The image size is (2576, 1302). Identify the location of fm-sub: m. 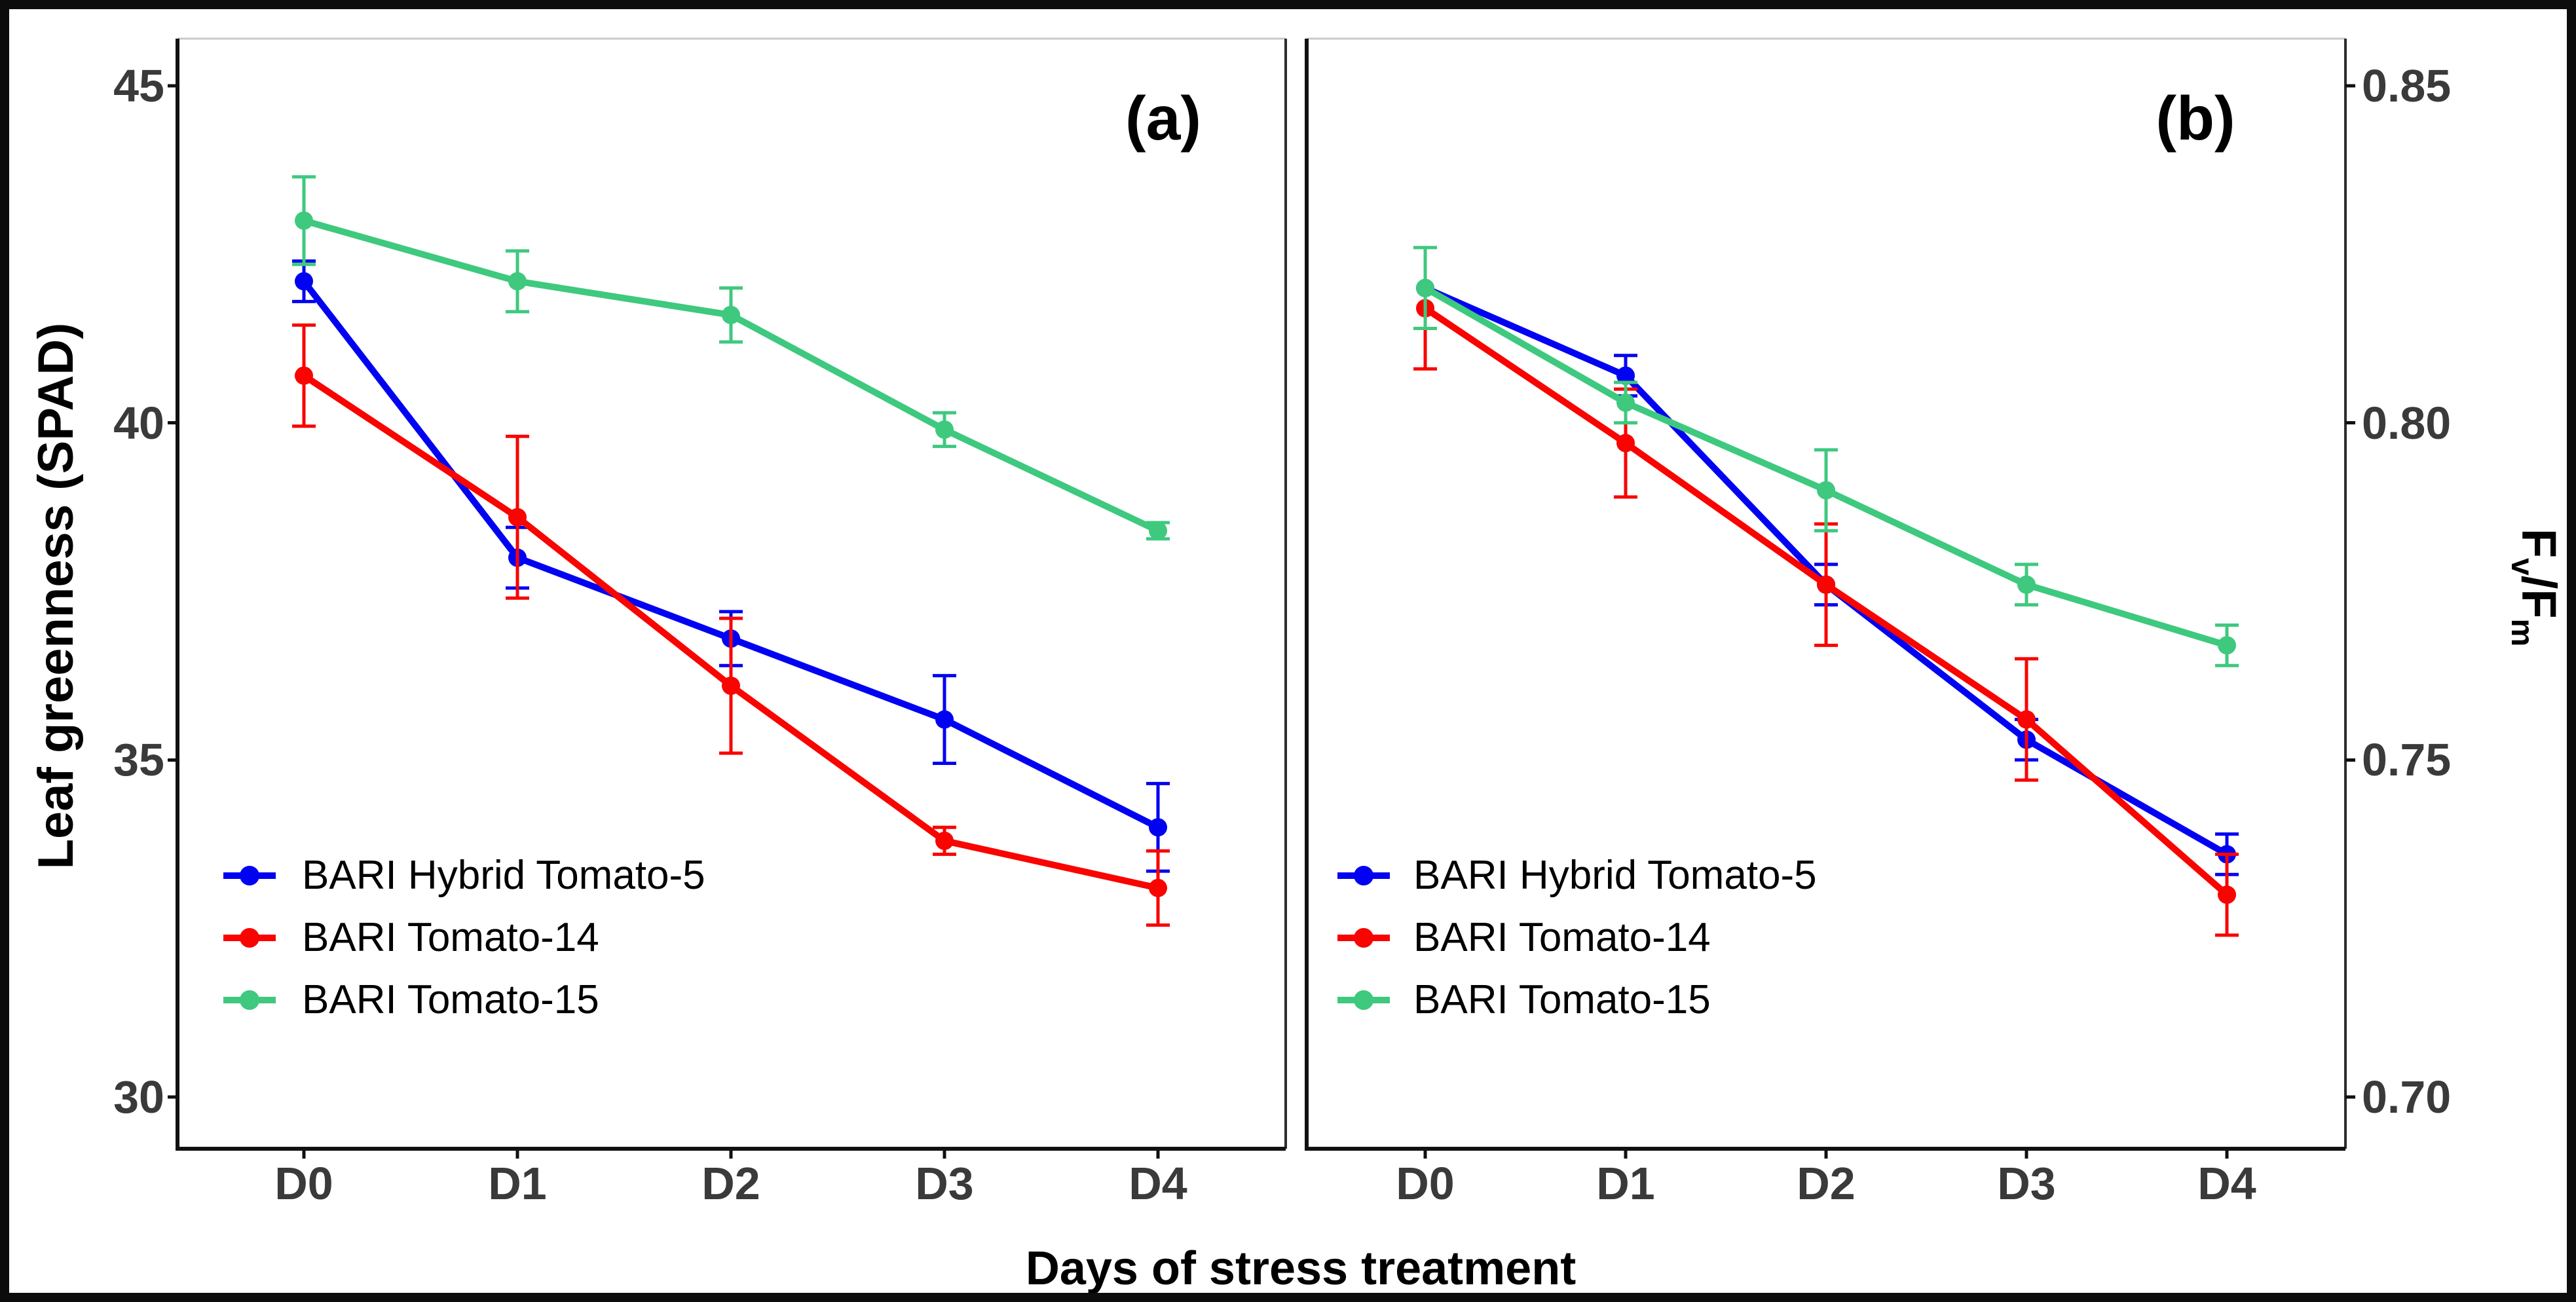
(2522, 632).